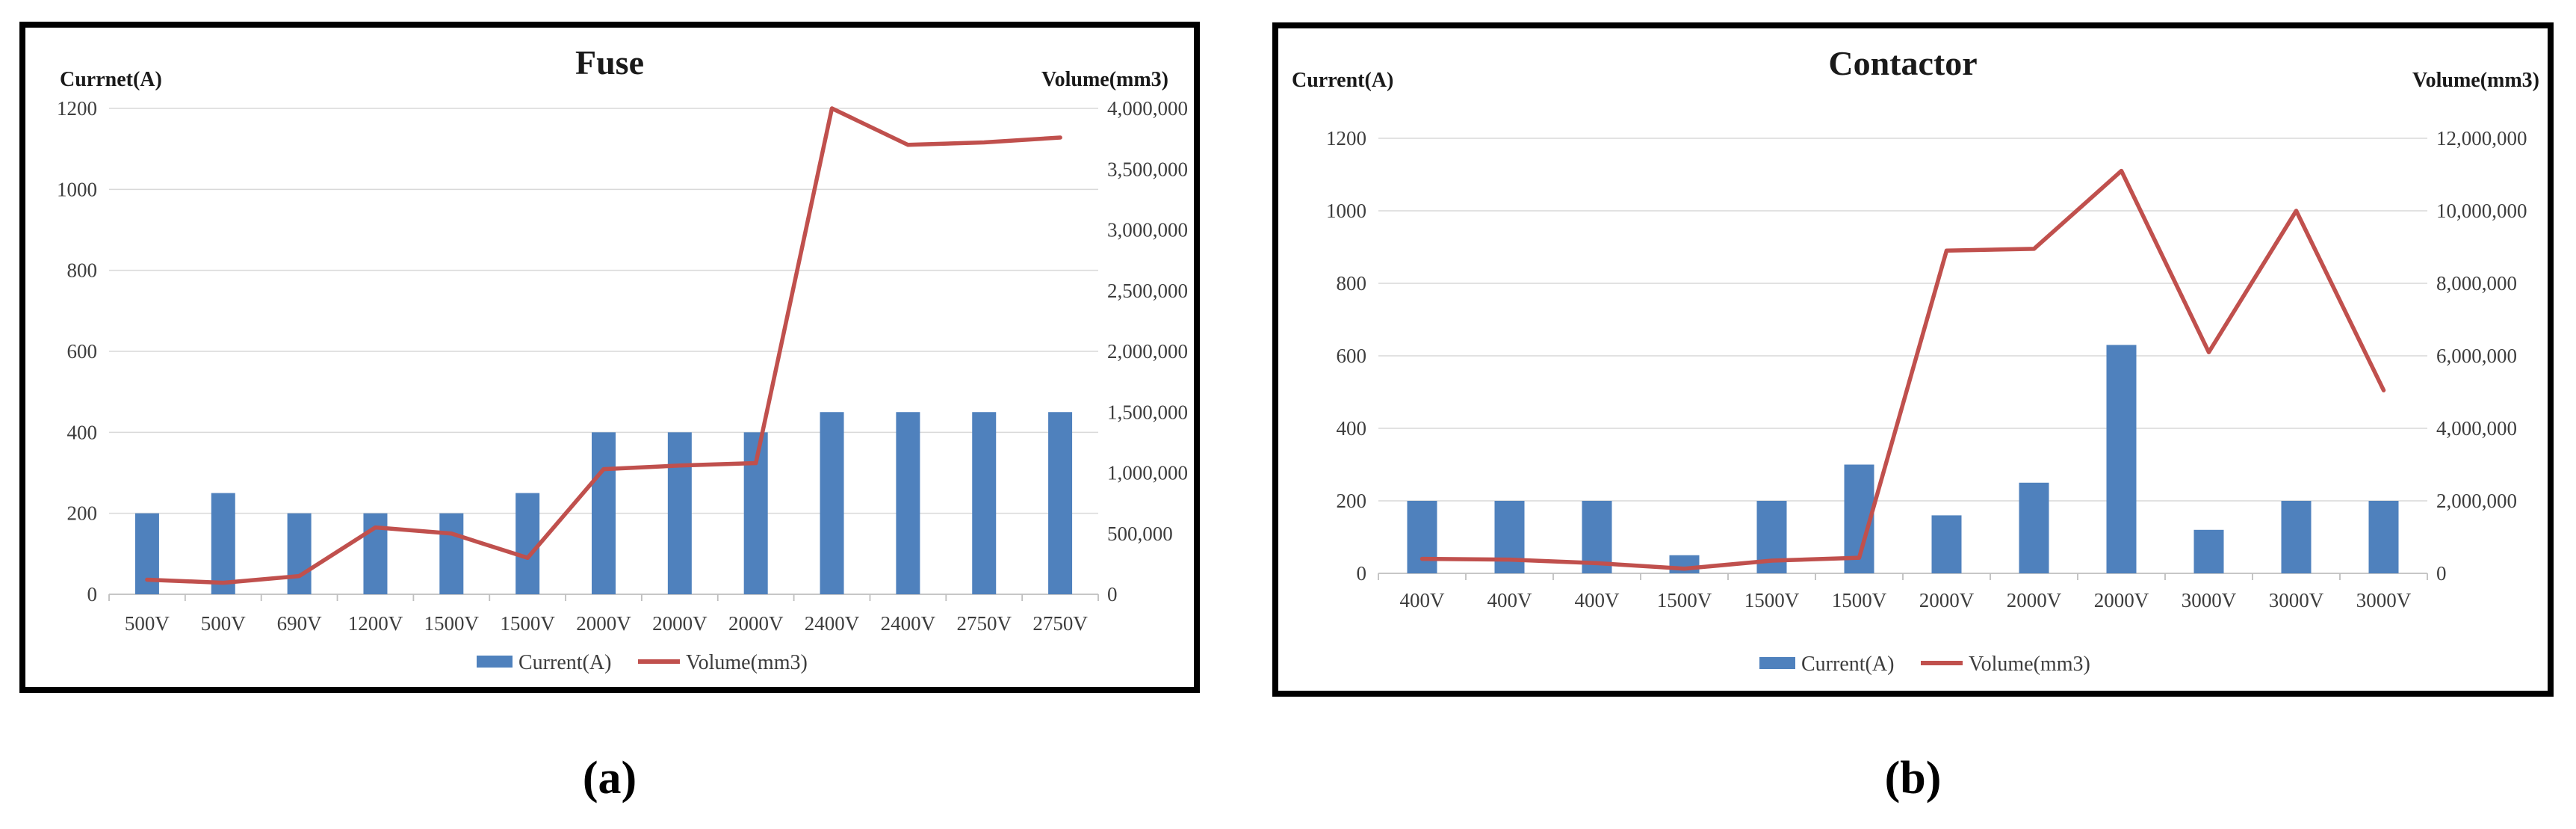 Image resolution: width=2576 pixels, height=829 pixels. Describe the element at coordinates (1147, 230) in the screenshot. I see `right-tick-label: 3,000,000` at that location.